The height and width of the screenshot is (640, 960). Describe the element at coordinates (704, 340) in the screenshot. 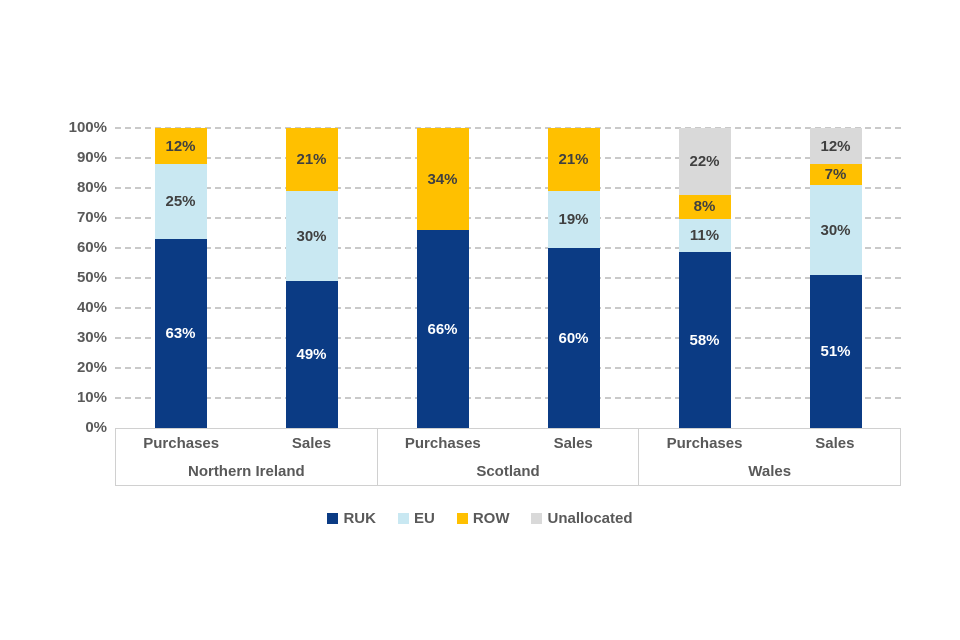

I see `segment-ruk: 58%` at that location.